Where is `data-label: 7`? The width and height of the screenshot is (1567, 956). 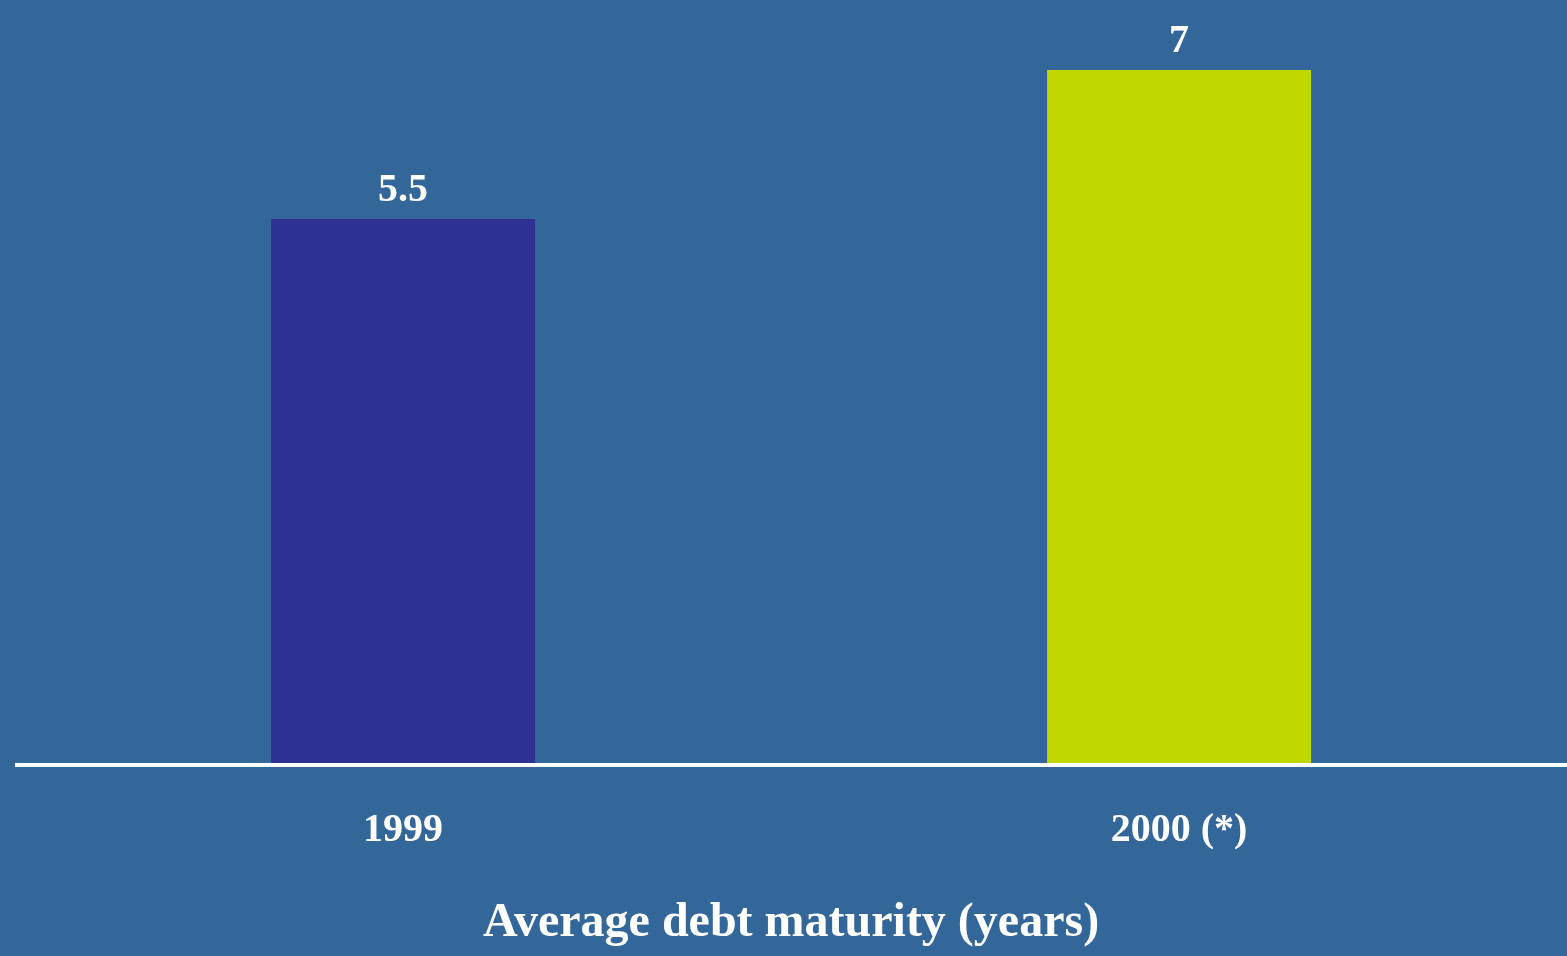
data-label: 7 is located at coordinates (1179, 38).